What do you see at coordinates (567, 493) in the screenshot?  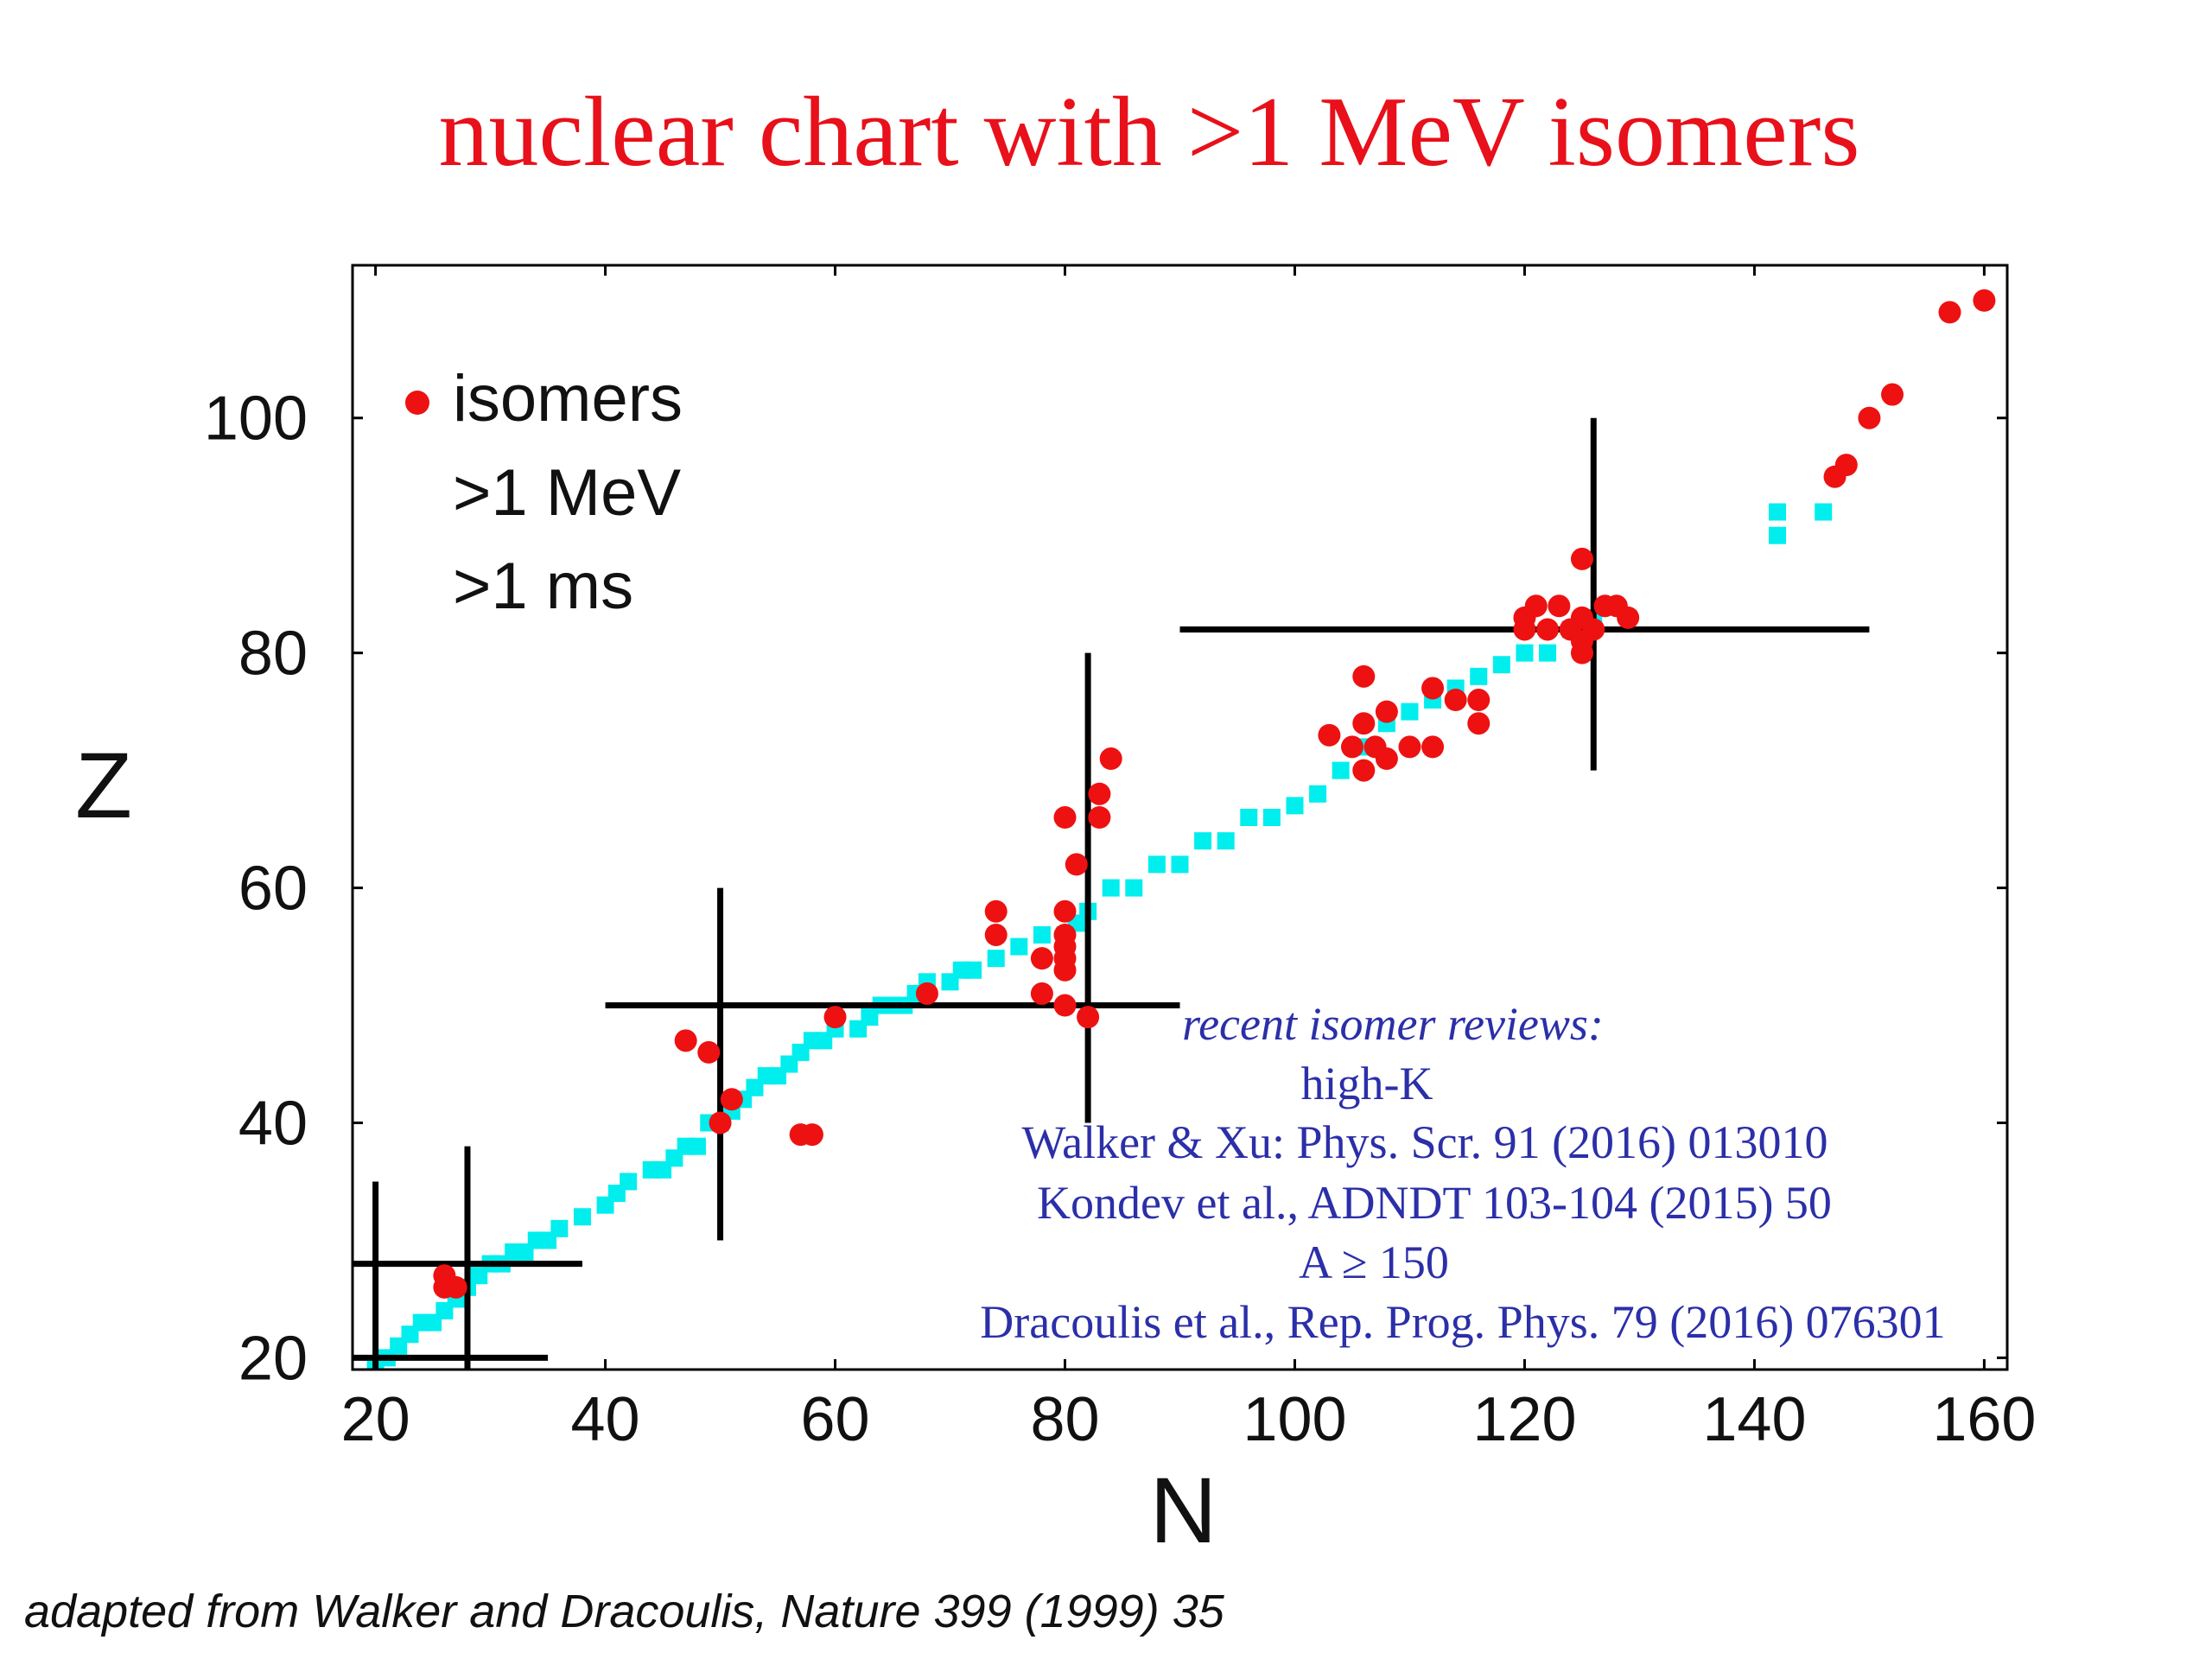 I see `legend-line: >1 MeV` at bounding box center [567, 493].